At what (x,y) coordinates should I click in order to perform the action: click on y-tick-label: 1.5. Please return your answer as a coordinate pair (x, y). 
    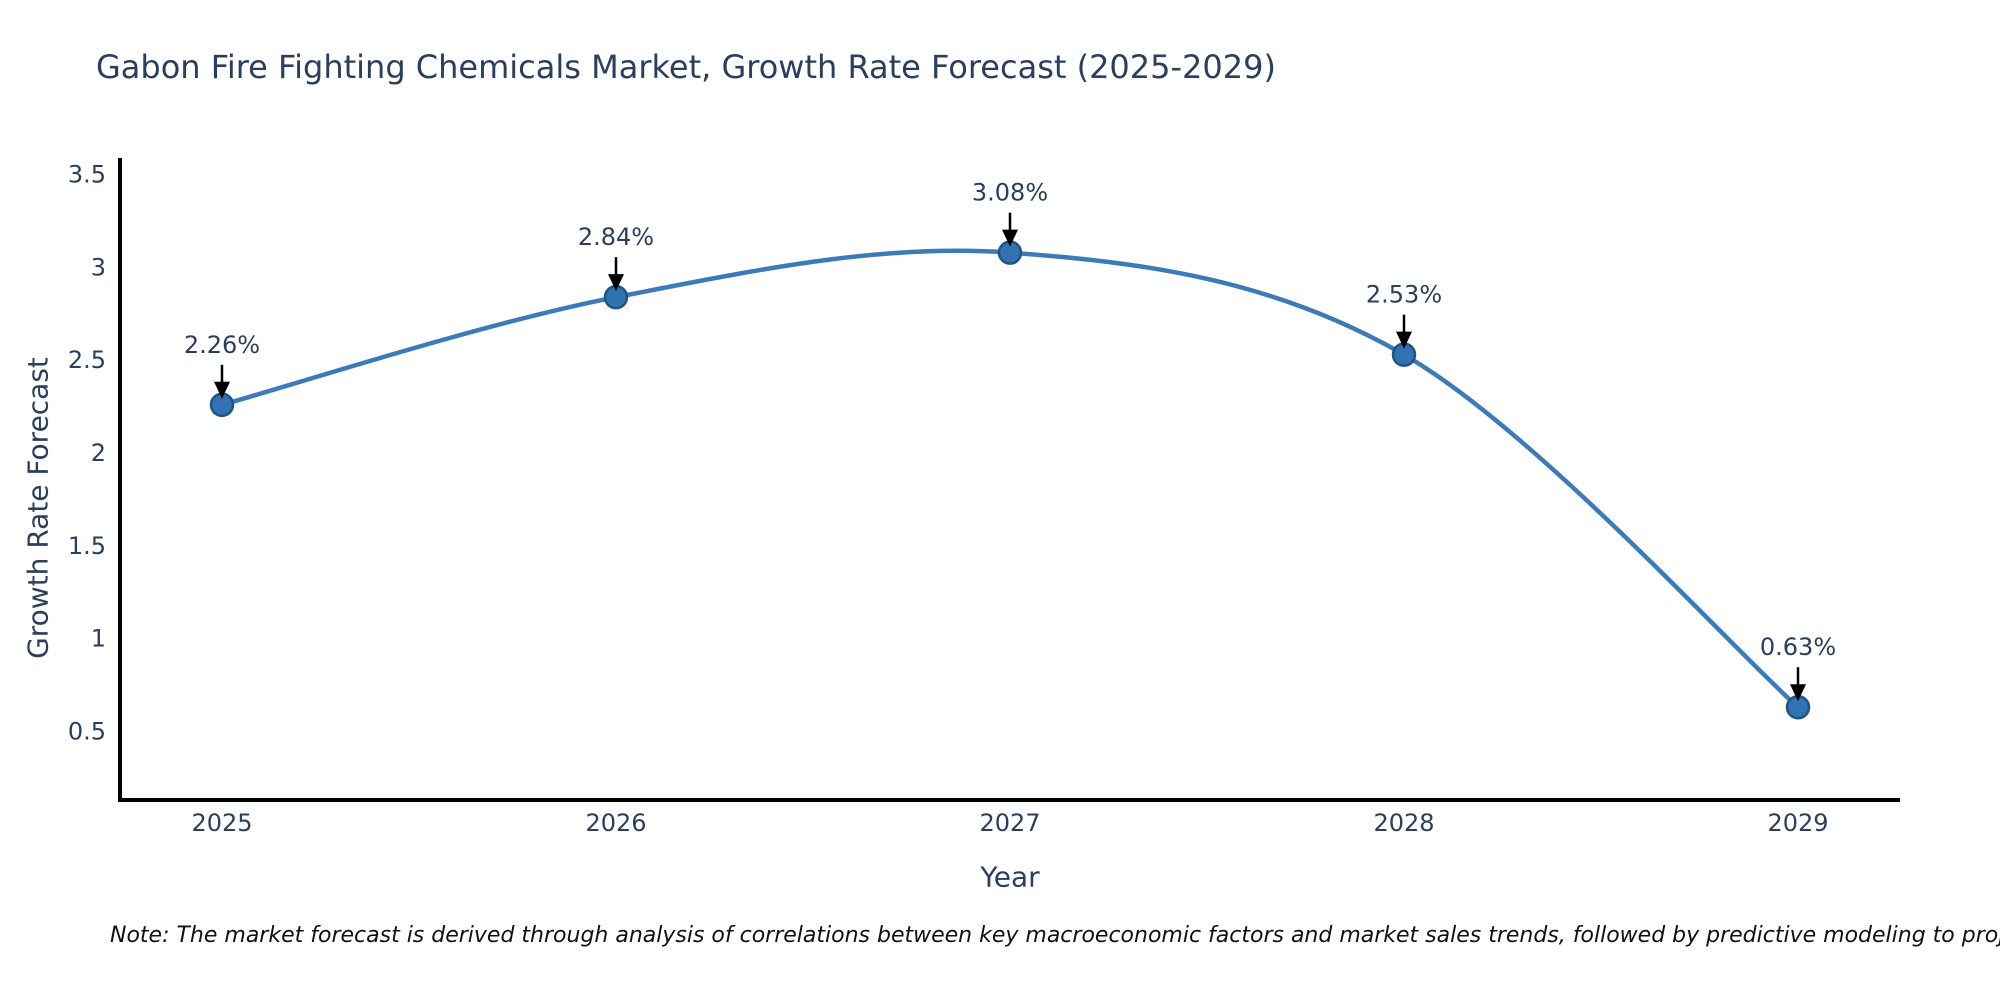
    Looking at the image, I should click on (87, 546).